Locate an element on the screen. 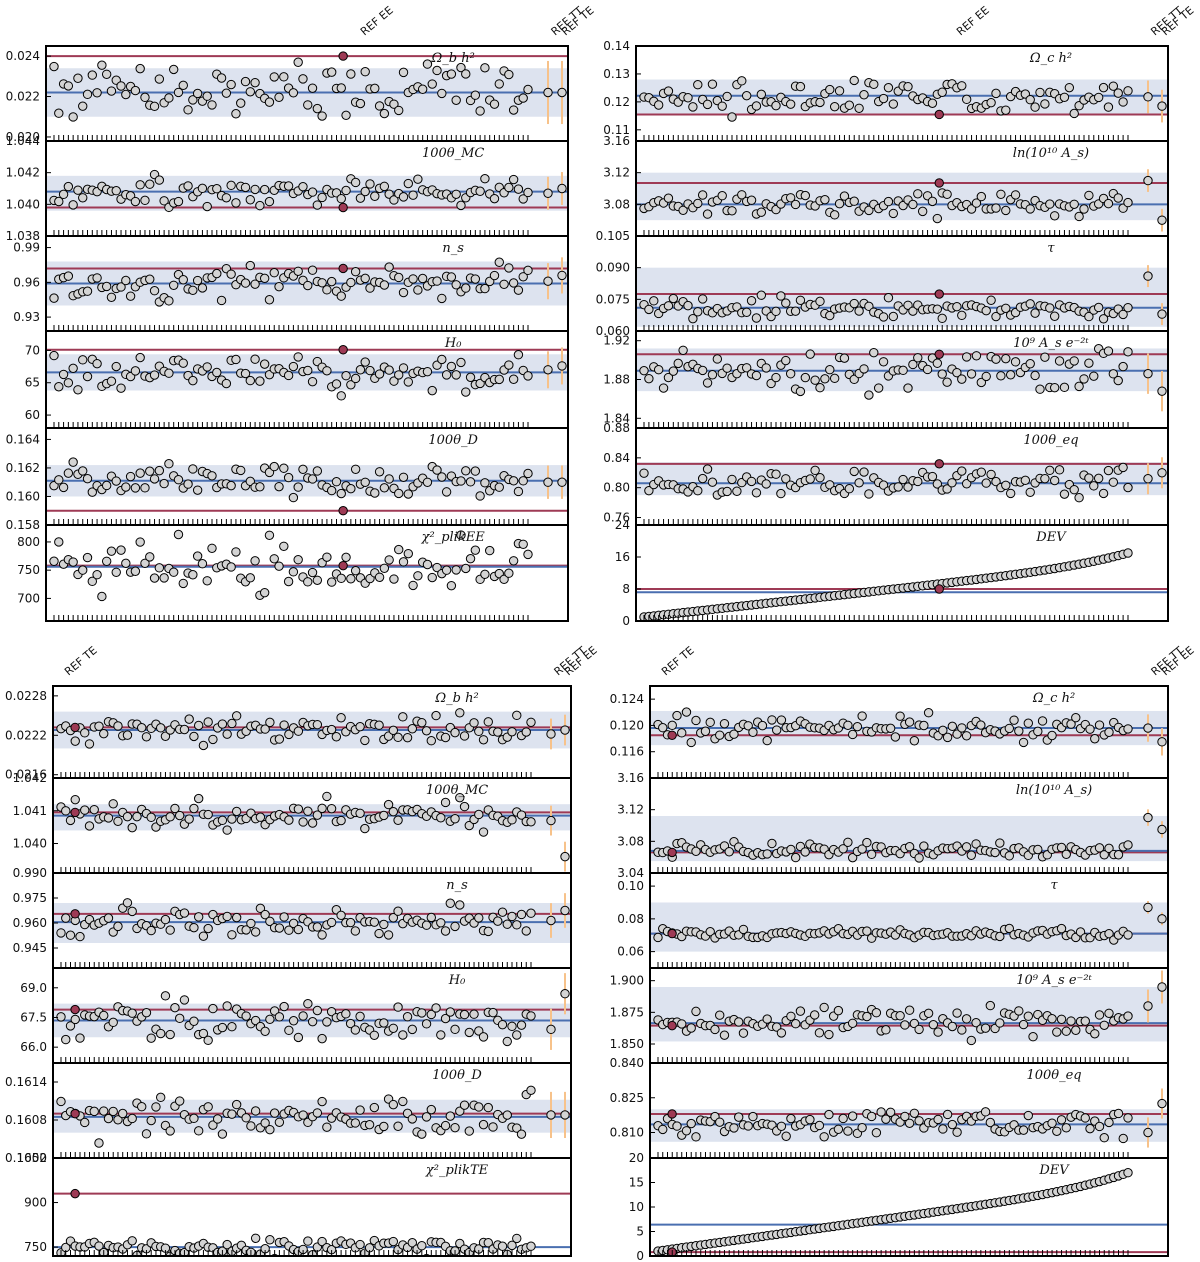 The image size is (1200, 1262). panel: 70 65 60 H₀ is located at coordinates (297, 379).